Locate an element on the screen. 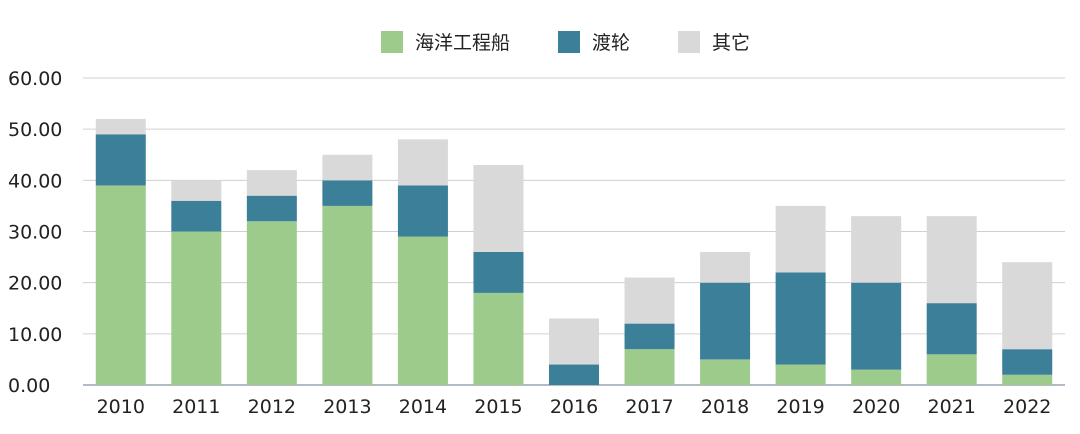  x-tick-label: 2022 is located at coordinates (1027, 407).